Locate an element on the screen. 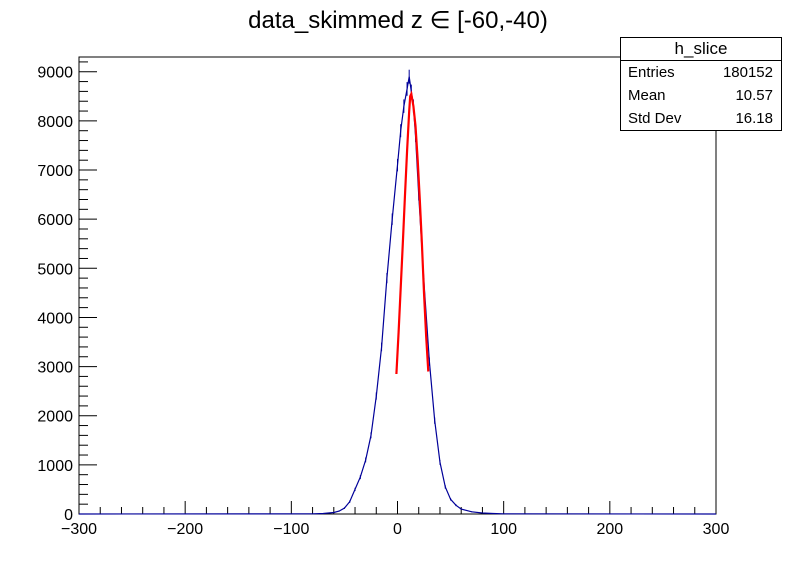 The width and height of the screenshot is (796, 572). stats-row-stddev: Std Dev 16.18 is located at coordinates (701, 118).